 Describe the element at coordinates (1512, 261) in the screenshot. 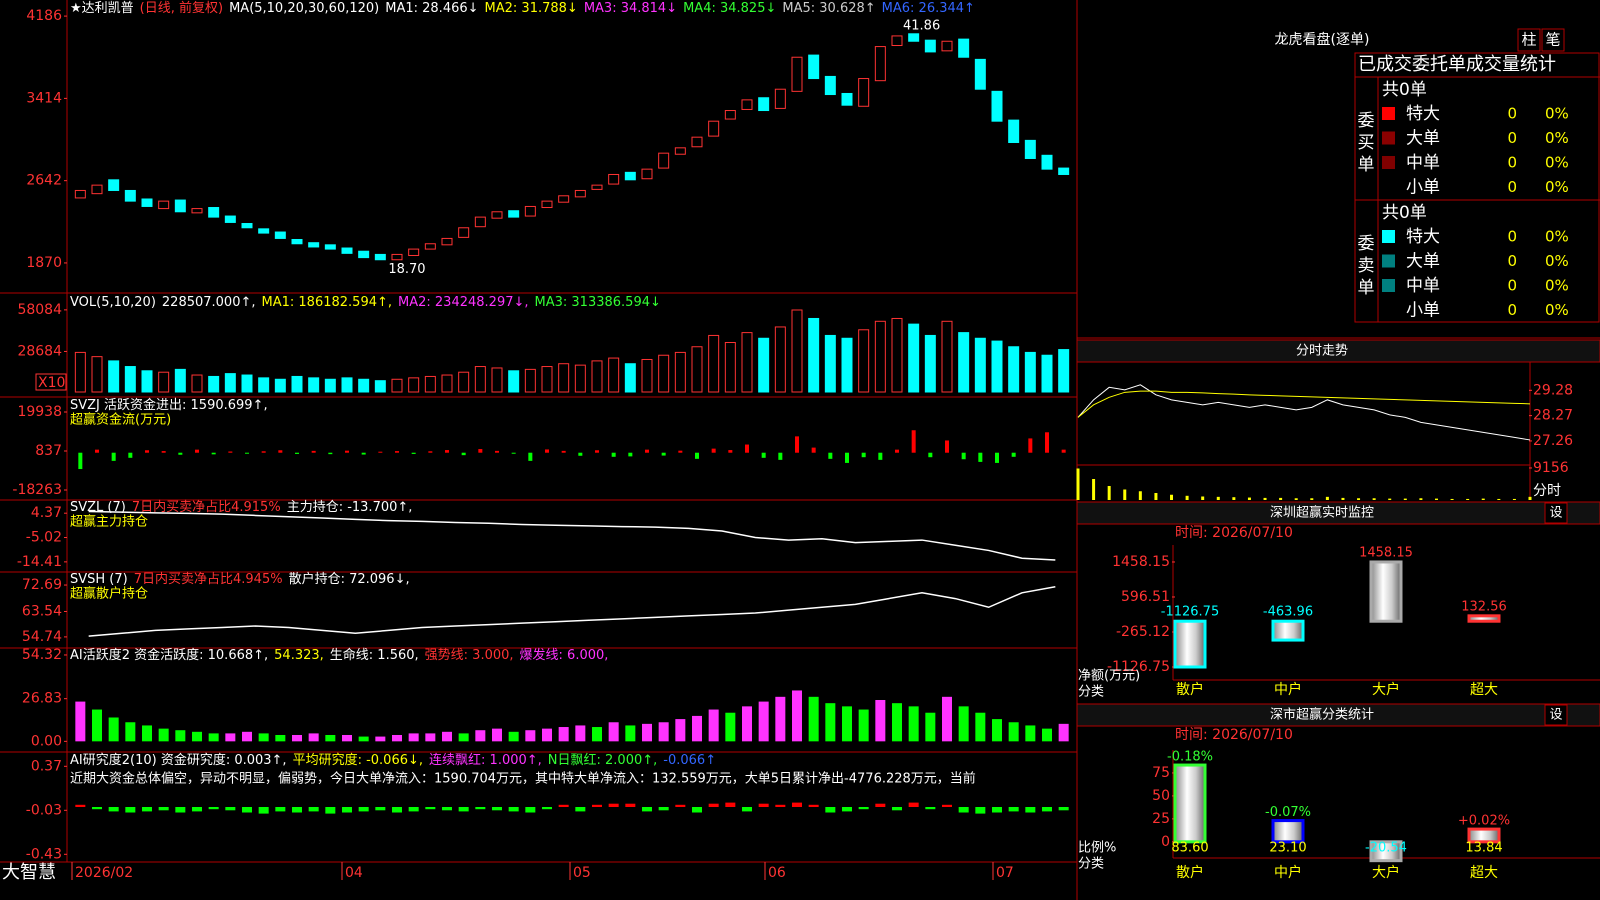

I see `row-volume: 0` at that location.